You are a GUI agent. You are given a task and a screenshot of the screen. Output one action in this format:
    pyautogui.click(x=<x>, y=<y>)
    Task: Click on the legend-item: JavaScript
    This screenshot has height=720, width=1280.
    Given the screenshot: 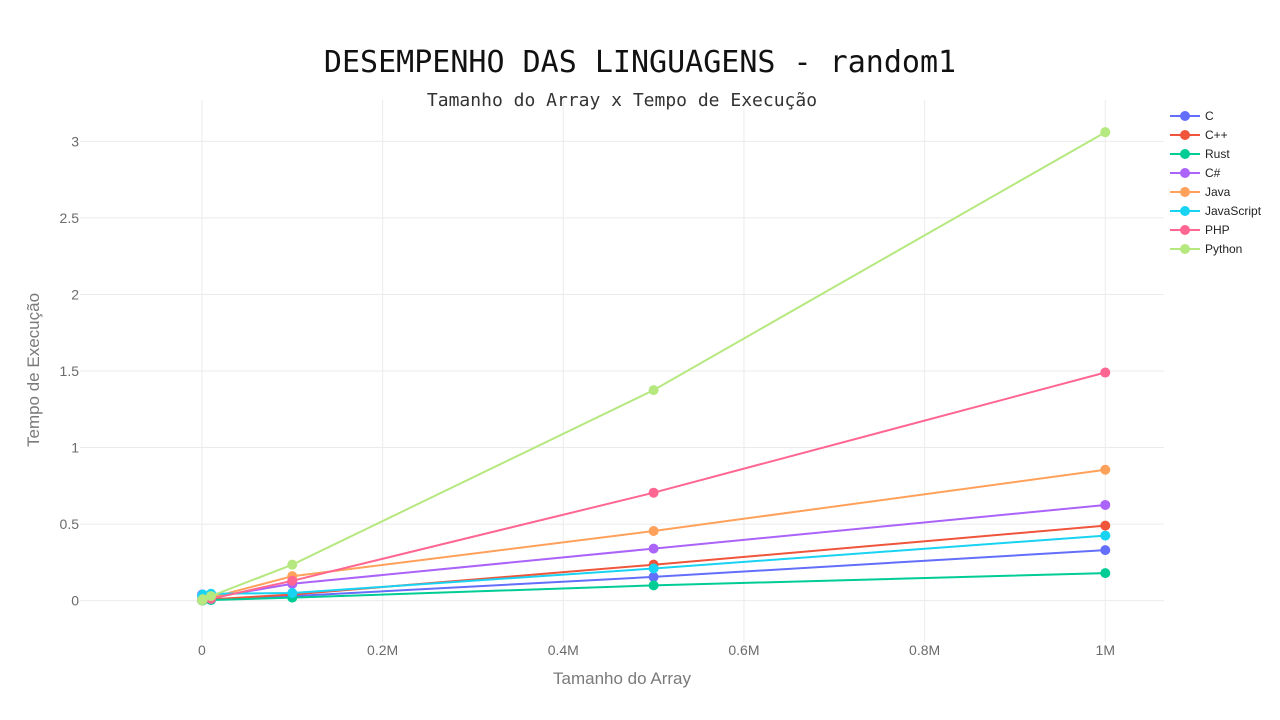 What is the action you would take?
    pyautogui.click(x=1216, y=211)
    